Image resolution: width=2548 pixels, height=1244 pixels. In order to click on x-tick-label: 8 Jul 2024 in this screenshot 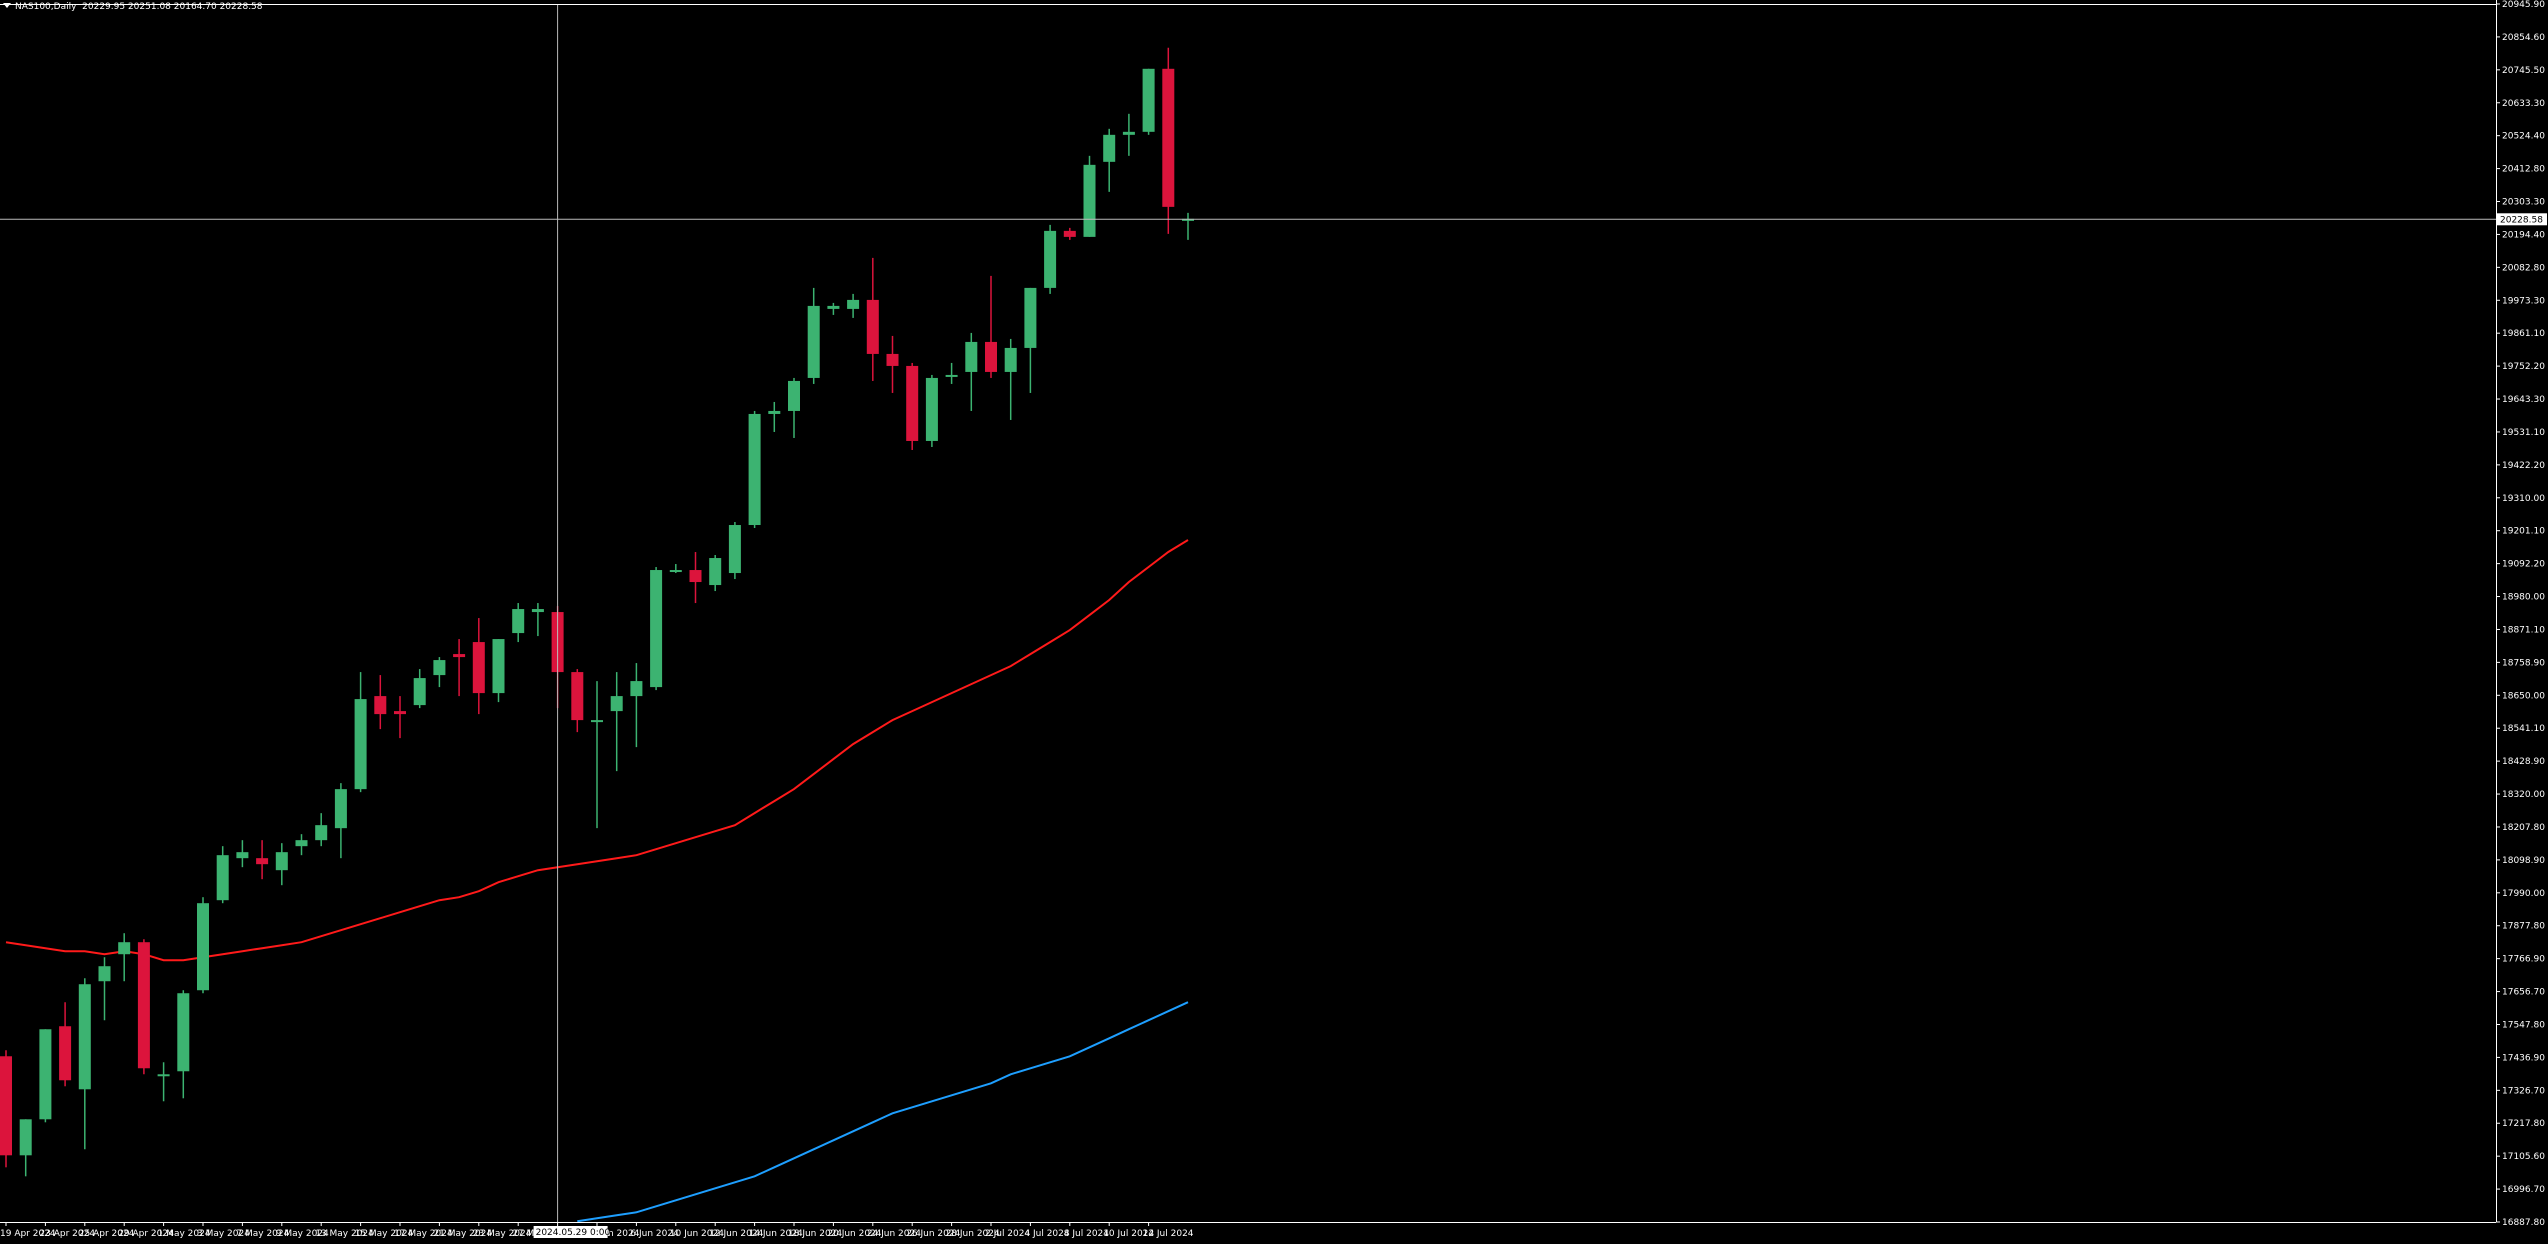, I will do `click(1086, 1234)`.